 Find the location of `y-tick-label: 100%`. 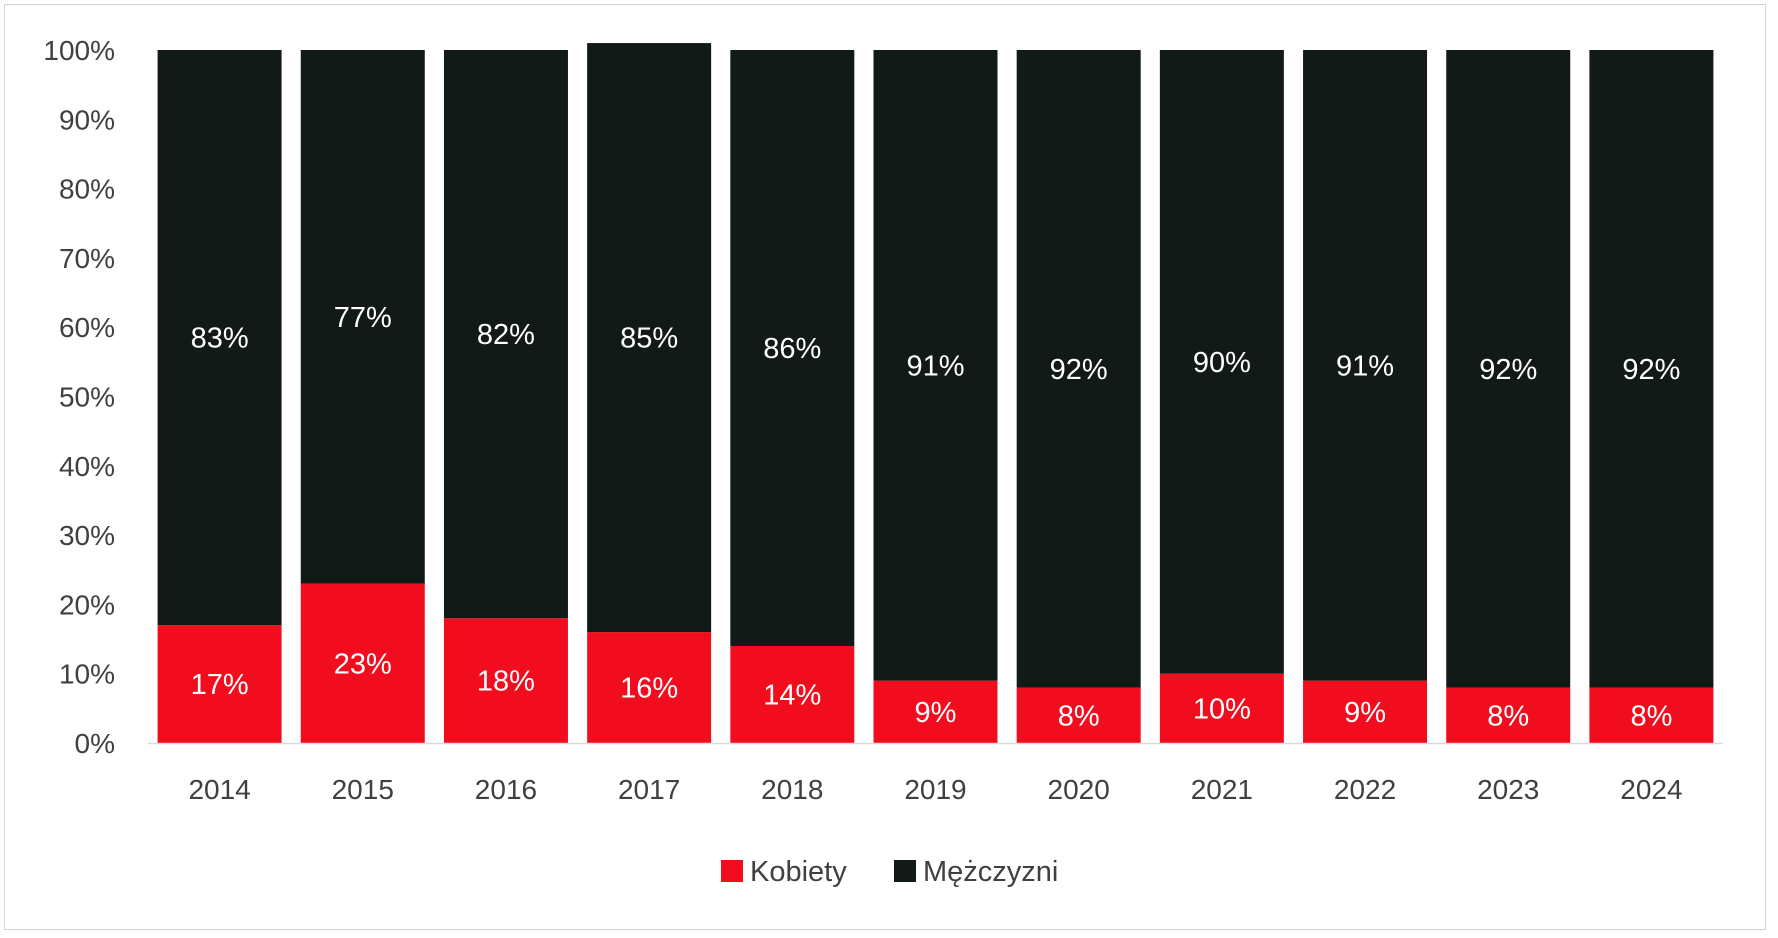

y-tick-label: 100% is located at coordinates (79, 50).